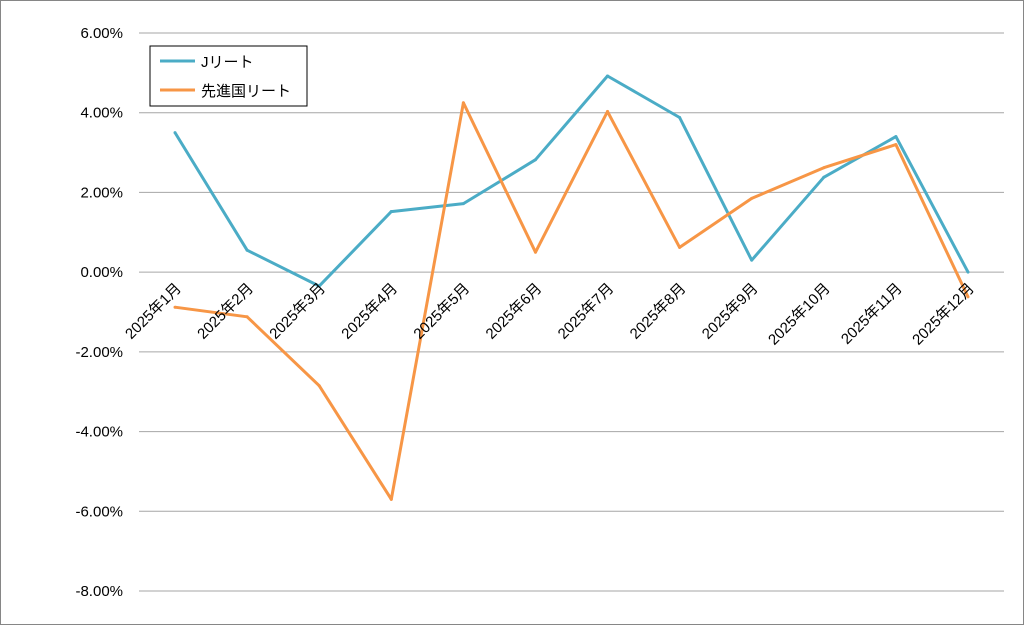 This screenshot has width=1024, height=625. I want to click on y-tick-label: 4.00%, so click(101, 113).